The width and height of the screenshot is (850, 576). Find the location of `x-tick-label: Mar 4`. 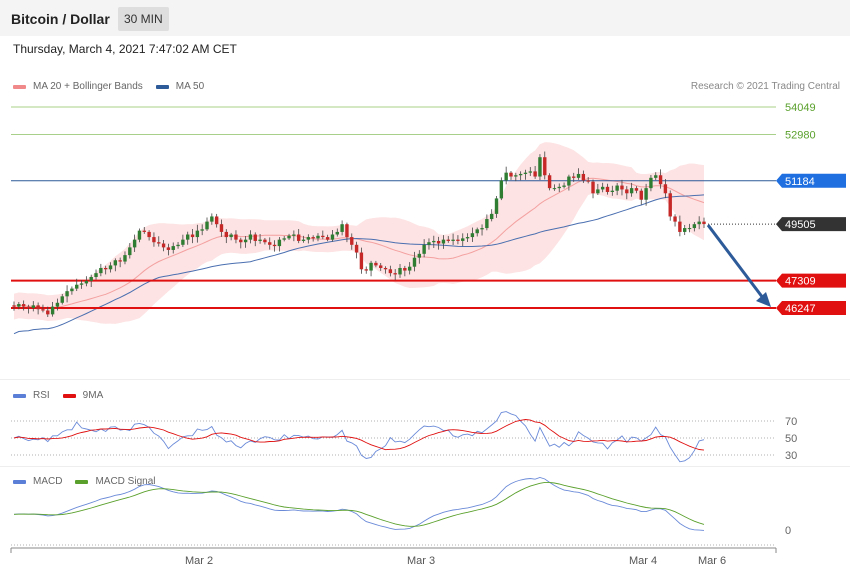

x-tick-label: Mar 4 is located at coordinates (643, 561).